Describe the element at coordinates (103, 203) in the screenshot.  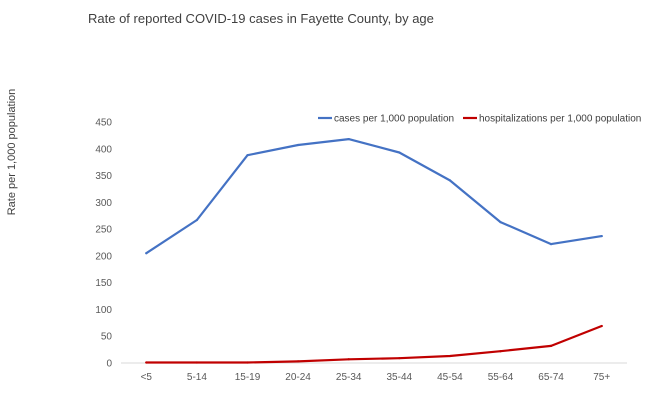
I see `y-tick-label: 300` at that location.